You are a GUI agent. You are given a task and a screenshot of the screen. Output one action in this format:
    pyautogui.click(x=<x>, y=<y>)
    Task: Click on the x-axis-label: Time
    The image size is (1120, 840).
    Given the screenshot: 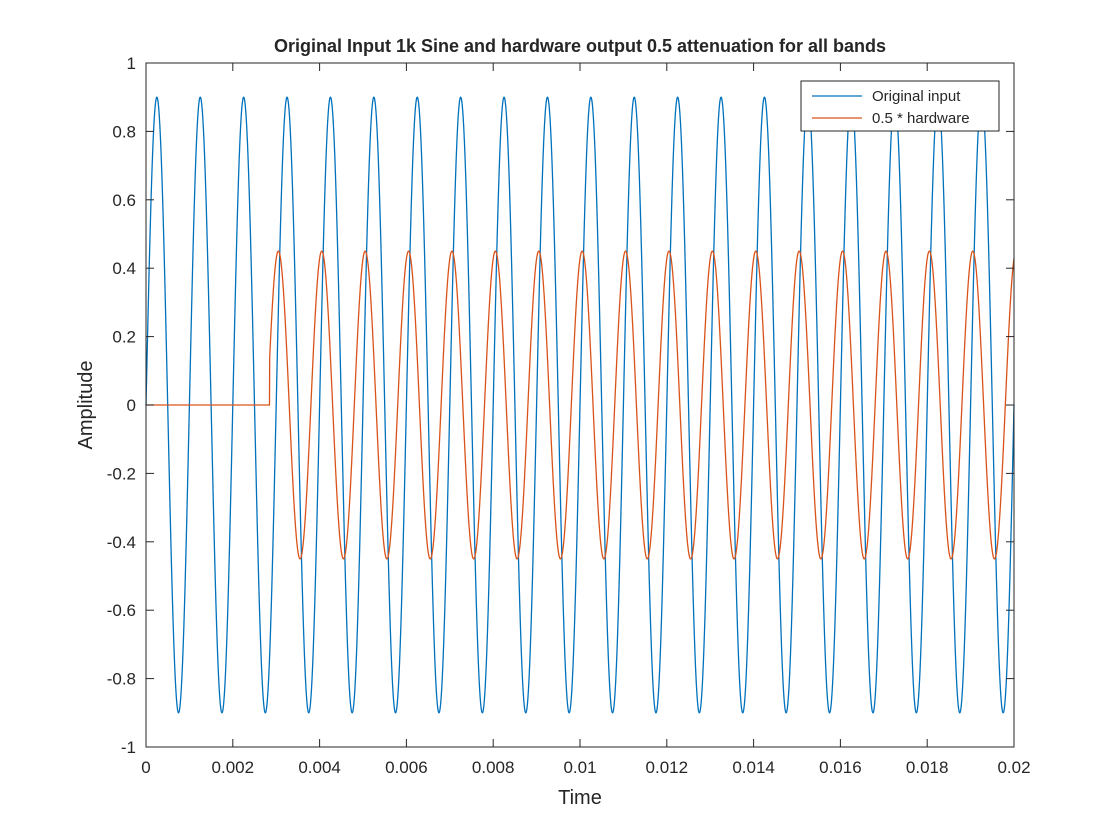 What is the action you would take?
    pyautogui.click(x=580, y=798)
    